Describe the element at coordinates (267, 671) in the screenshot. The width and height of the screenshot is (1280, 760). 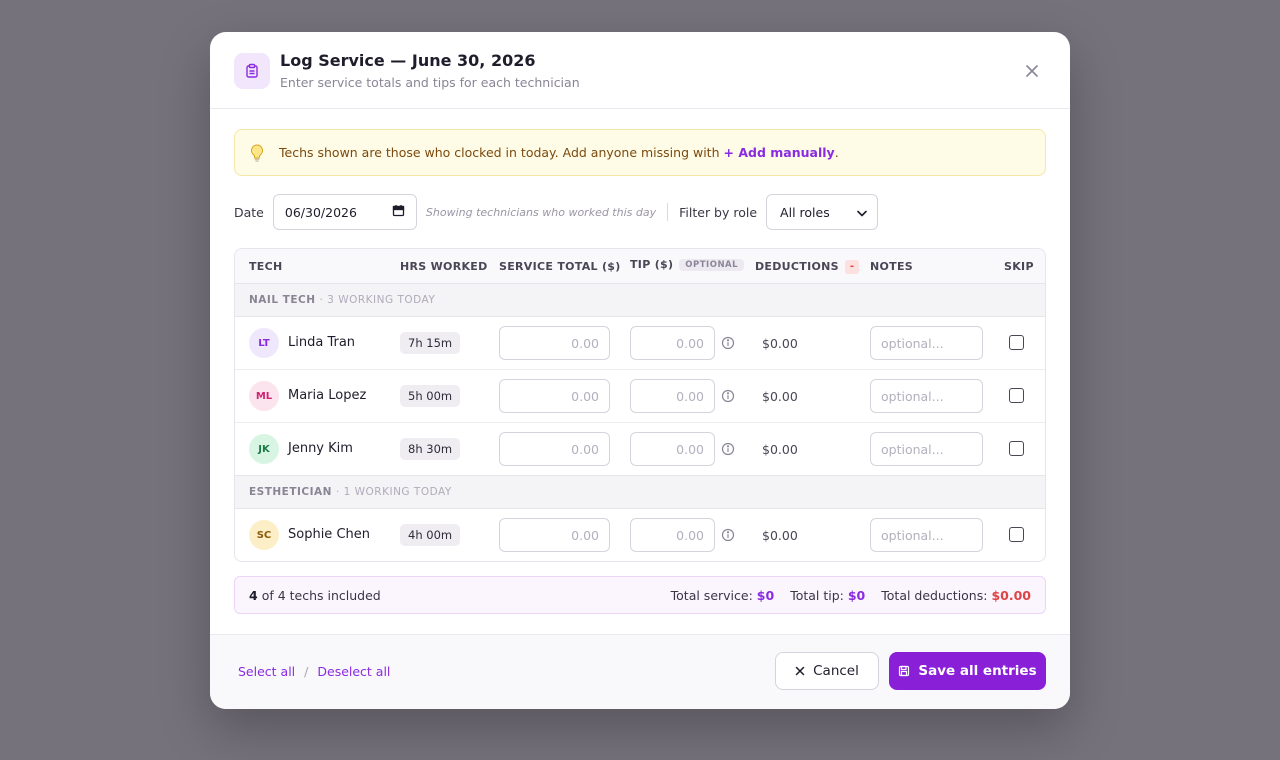
I see `select-all-link: Select all` at that location.